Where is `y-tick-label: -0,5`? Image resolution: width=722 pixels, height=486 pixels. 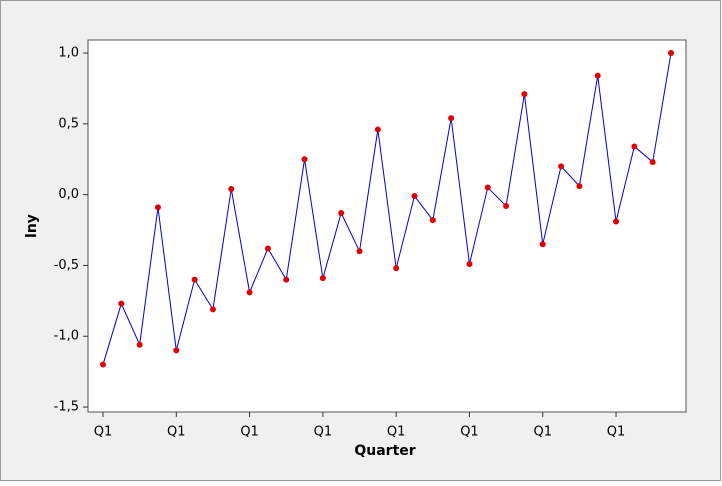 y-tick-label: -0,5 is located at coordinates (66, 265).